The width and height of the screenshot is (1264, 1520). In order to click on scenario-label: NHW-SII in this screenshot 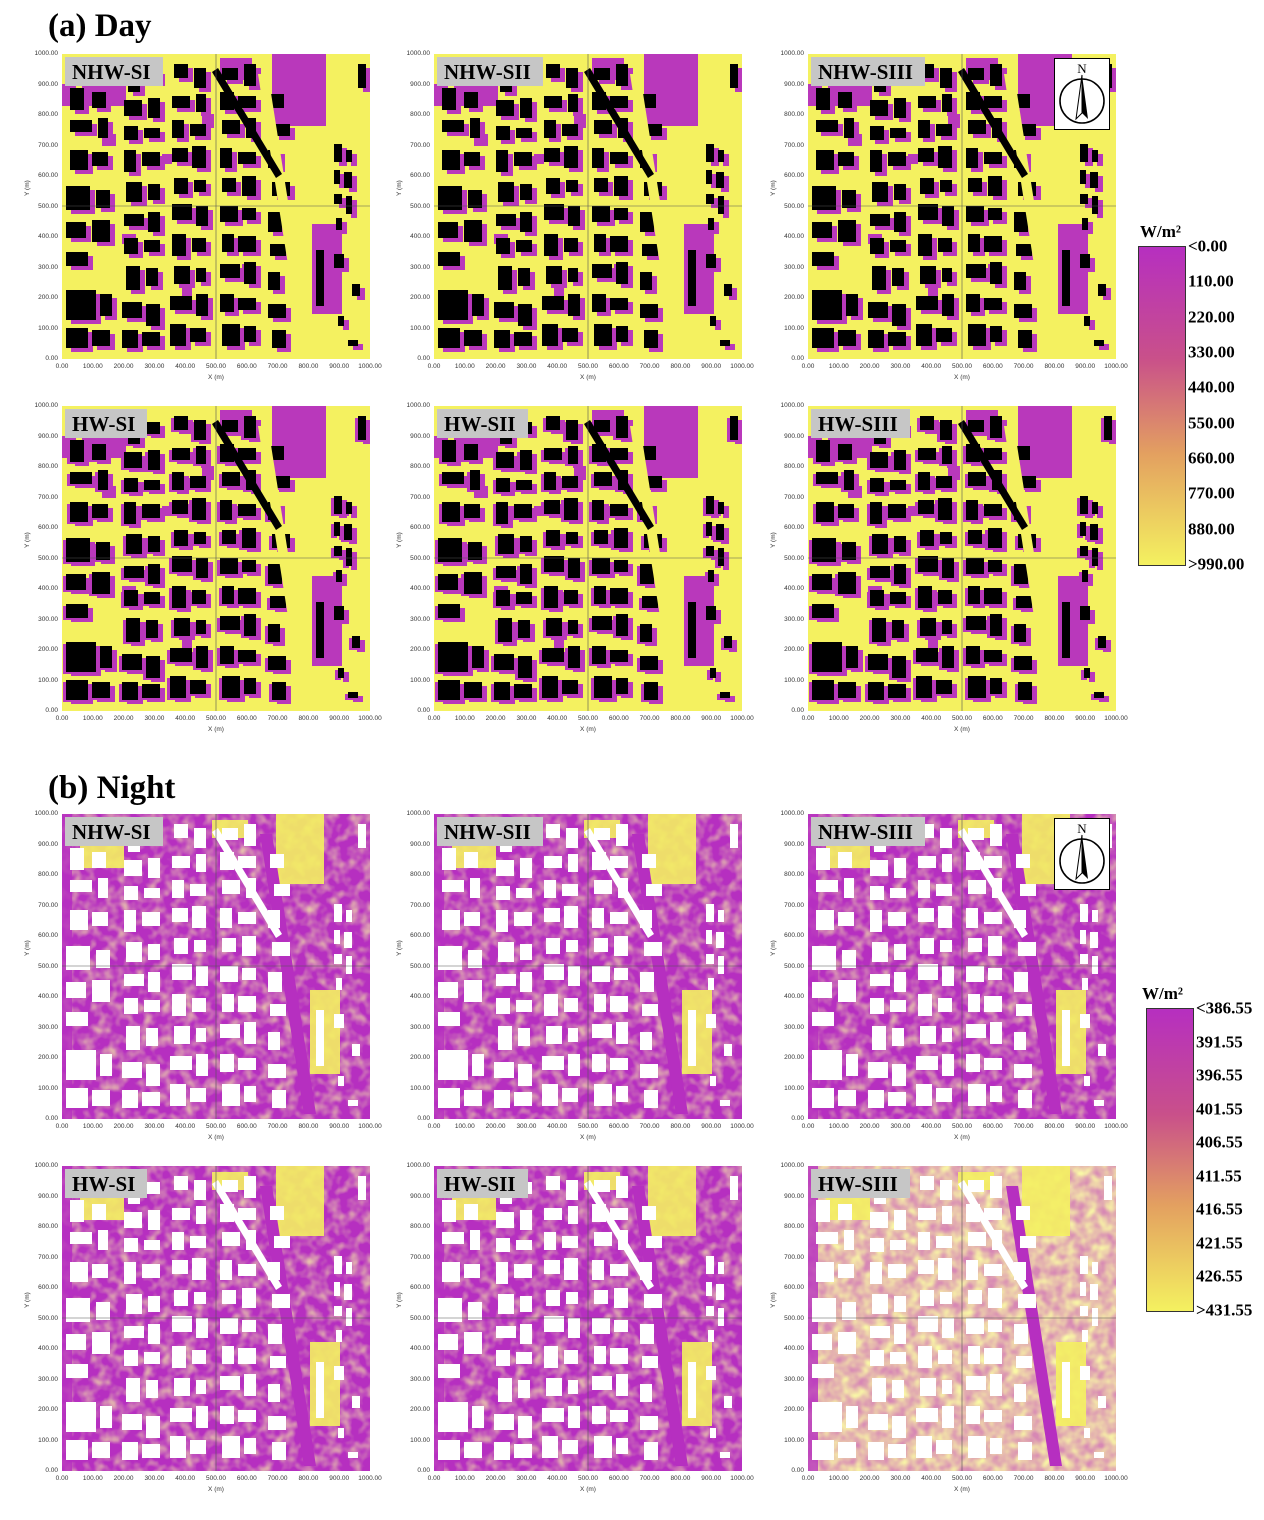, I will do `click(490, 72)`.